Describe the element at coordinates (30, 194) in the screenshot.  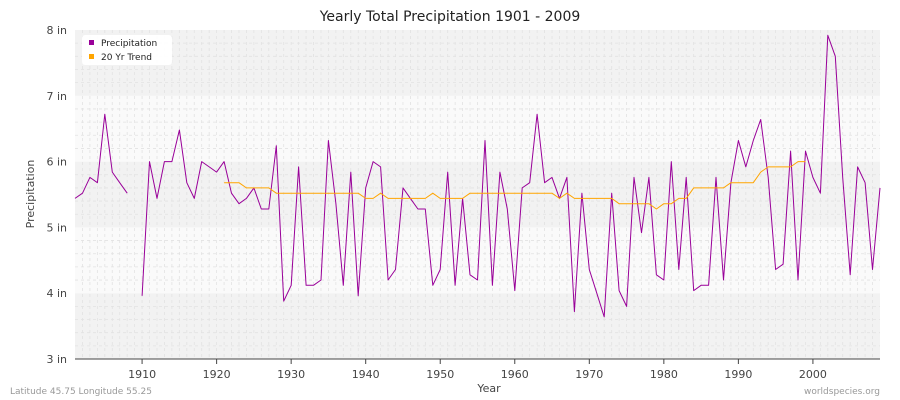
I see `y-axis-label: Precipitation` at that location.